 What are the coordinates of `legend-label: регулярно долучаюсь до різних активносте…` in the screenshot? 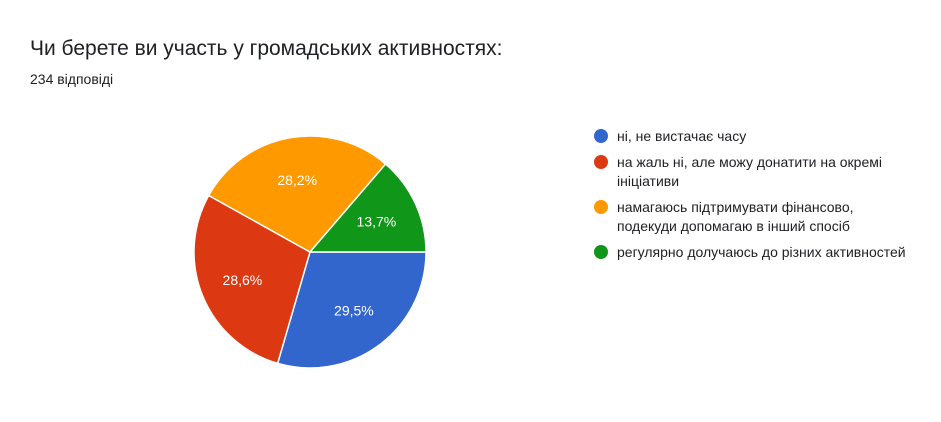 It's located at (761, 252).